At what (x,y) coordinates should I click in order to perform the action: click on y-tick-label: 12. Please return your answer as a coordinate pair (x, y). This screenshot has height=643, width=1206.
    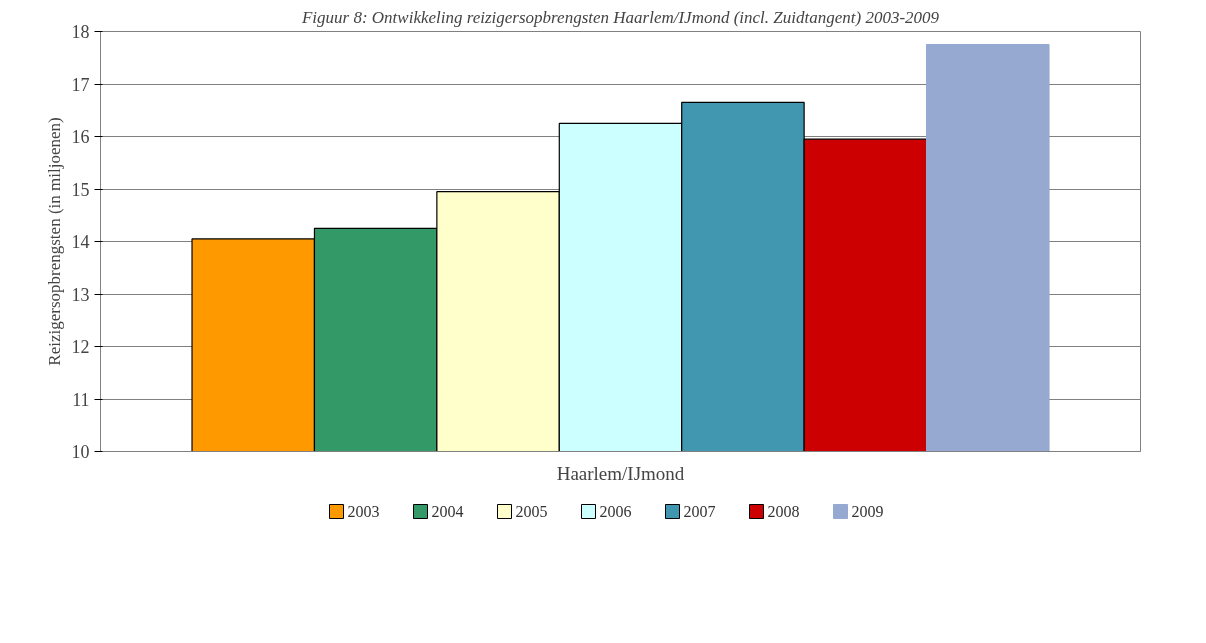
    Looking at the image, I should click on (80, 347).